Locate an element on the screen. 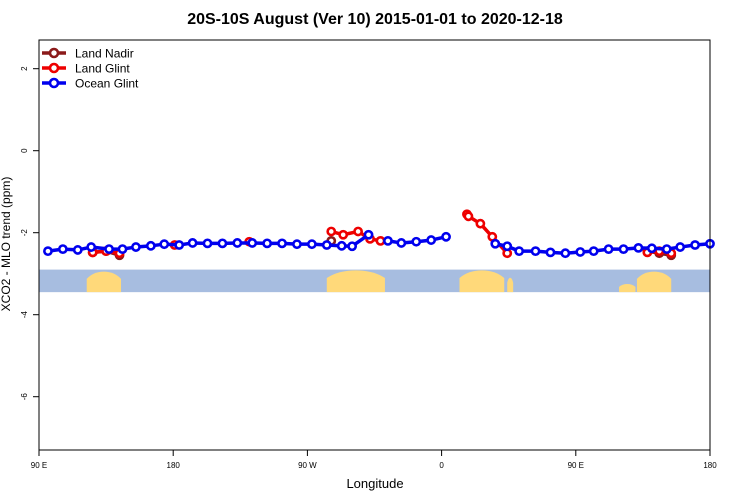 Image resolution: width=750 pixels, height=500 pixels. legend-item-ocean-glint: Ocean Glint is located at coordinates (90, 84).